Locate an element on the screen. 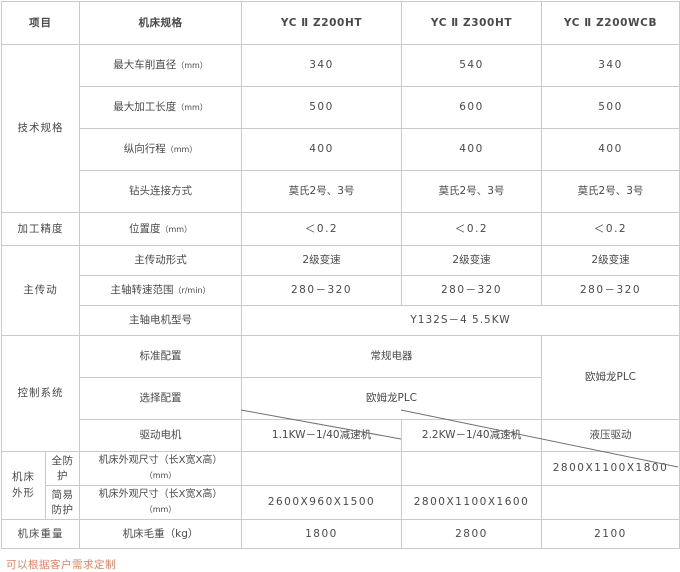  cell-value: 600 is located at coordinates (471, 107).